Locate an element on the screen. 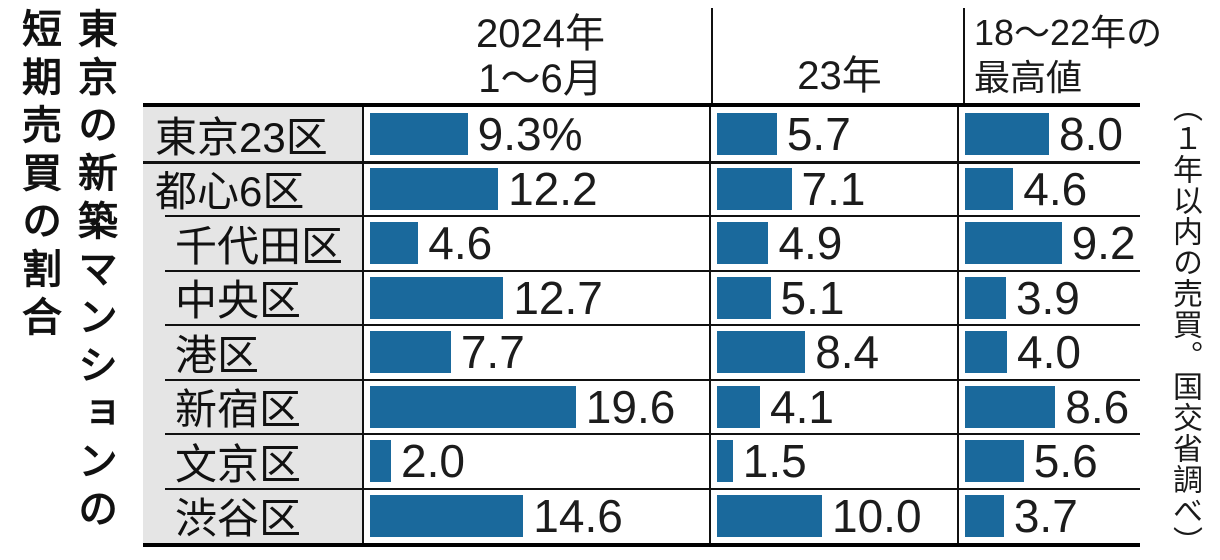 The height and width of the screenshot is (560, 1220). cell-2023: 5.1 is located at coordinates (835, 297).